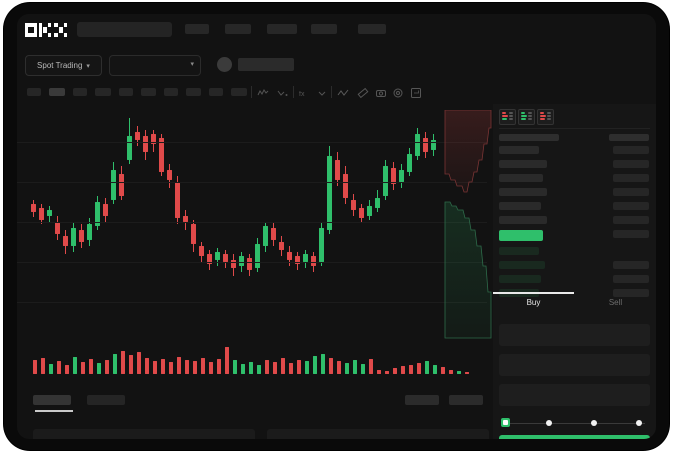 This screenshot has height=453, width=673. What do you see at coordinates (263, 92) in the screenshot?
I see `indicator-icon` at bounding box center [263, 92].